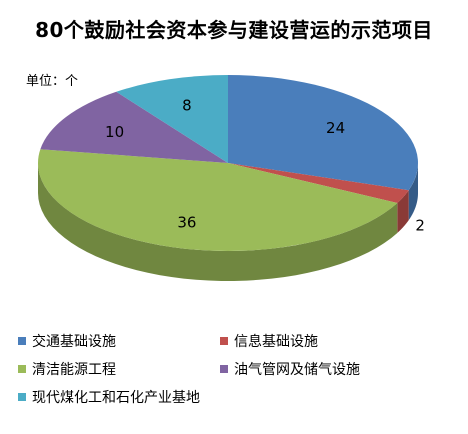 This screenshot has width=468, height=434. Describe the element at coordinates (234, 30) in the screenshot. I see `chart-title: 80个鼓励社会资本参与建设营运的示范项目` at that location.